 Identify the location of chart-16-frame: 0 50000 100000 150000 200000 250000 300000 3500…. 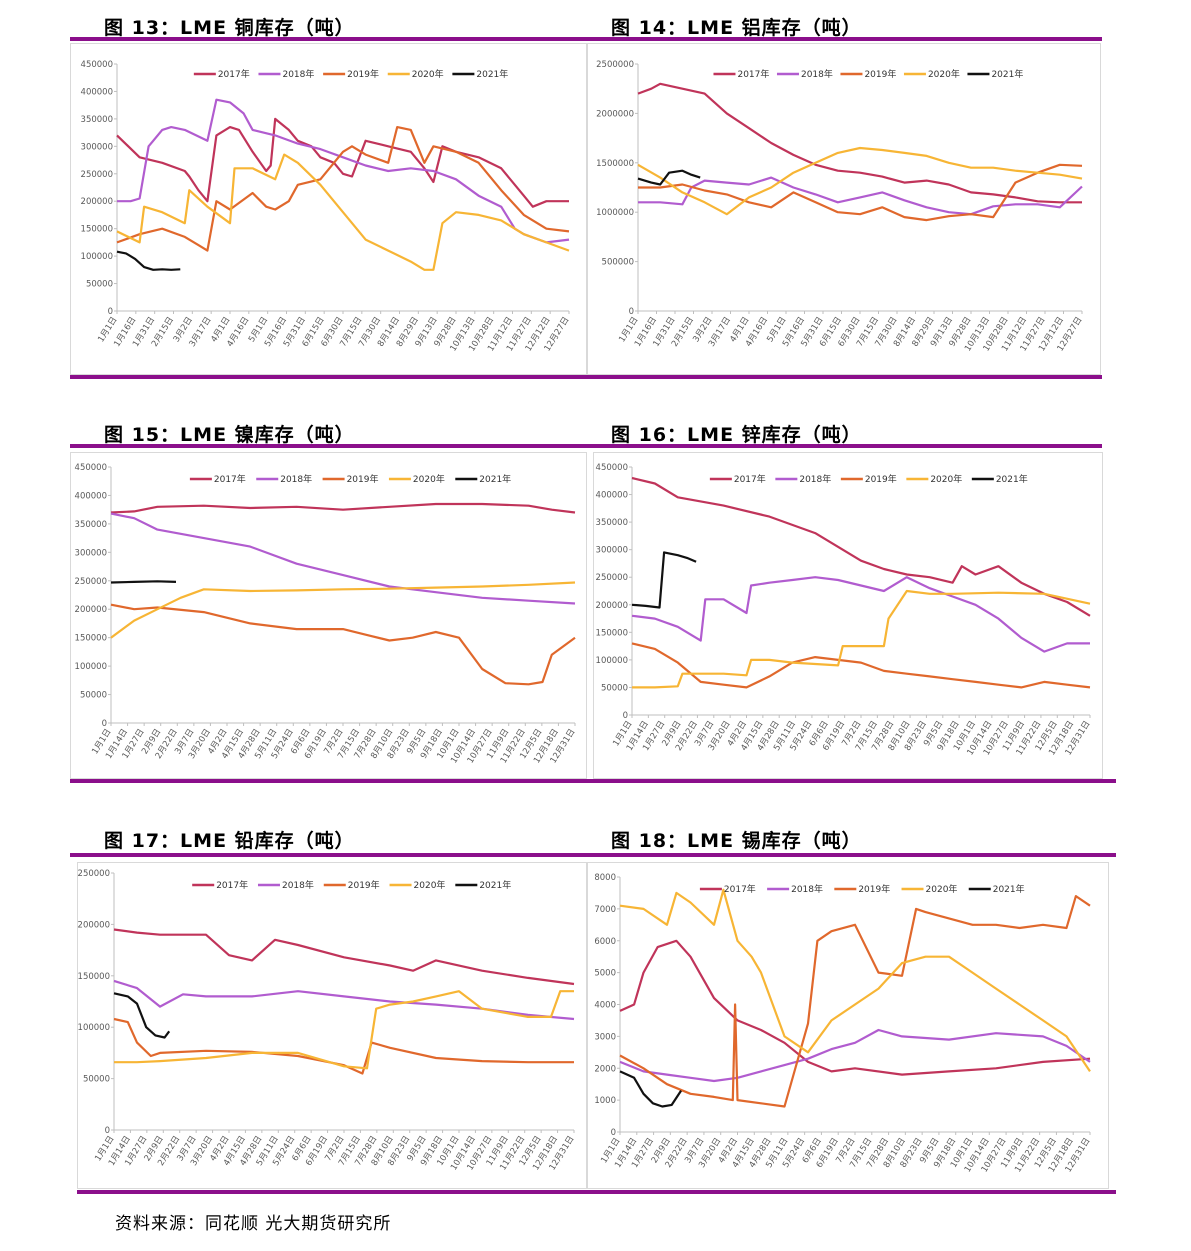
(848, 615).